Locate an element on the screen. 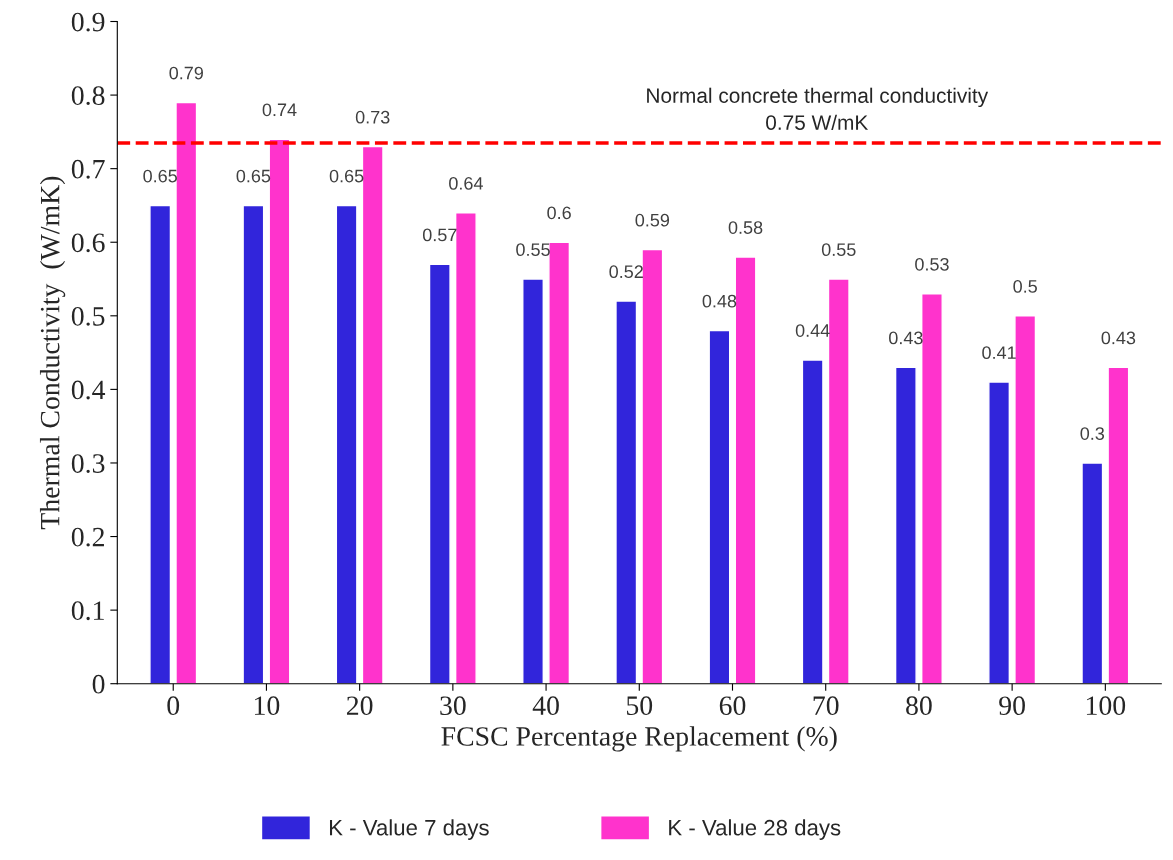  x-tick-label: 50 is located at coordinates (640, 706).